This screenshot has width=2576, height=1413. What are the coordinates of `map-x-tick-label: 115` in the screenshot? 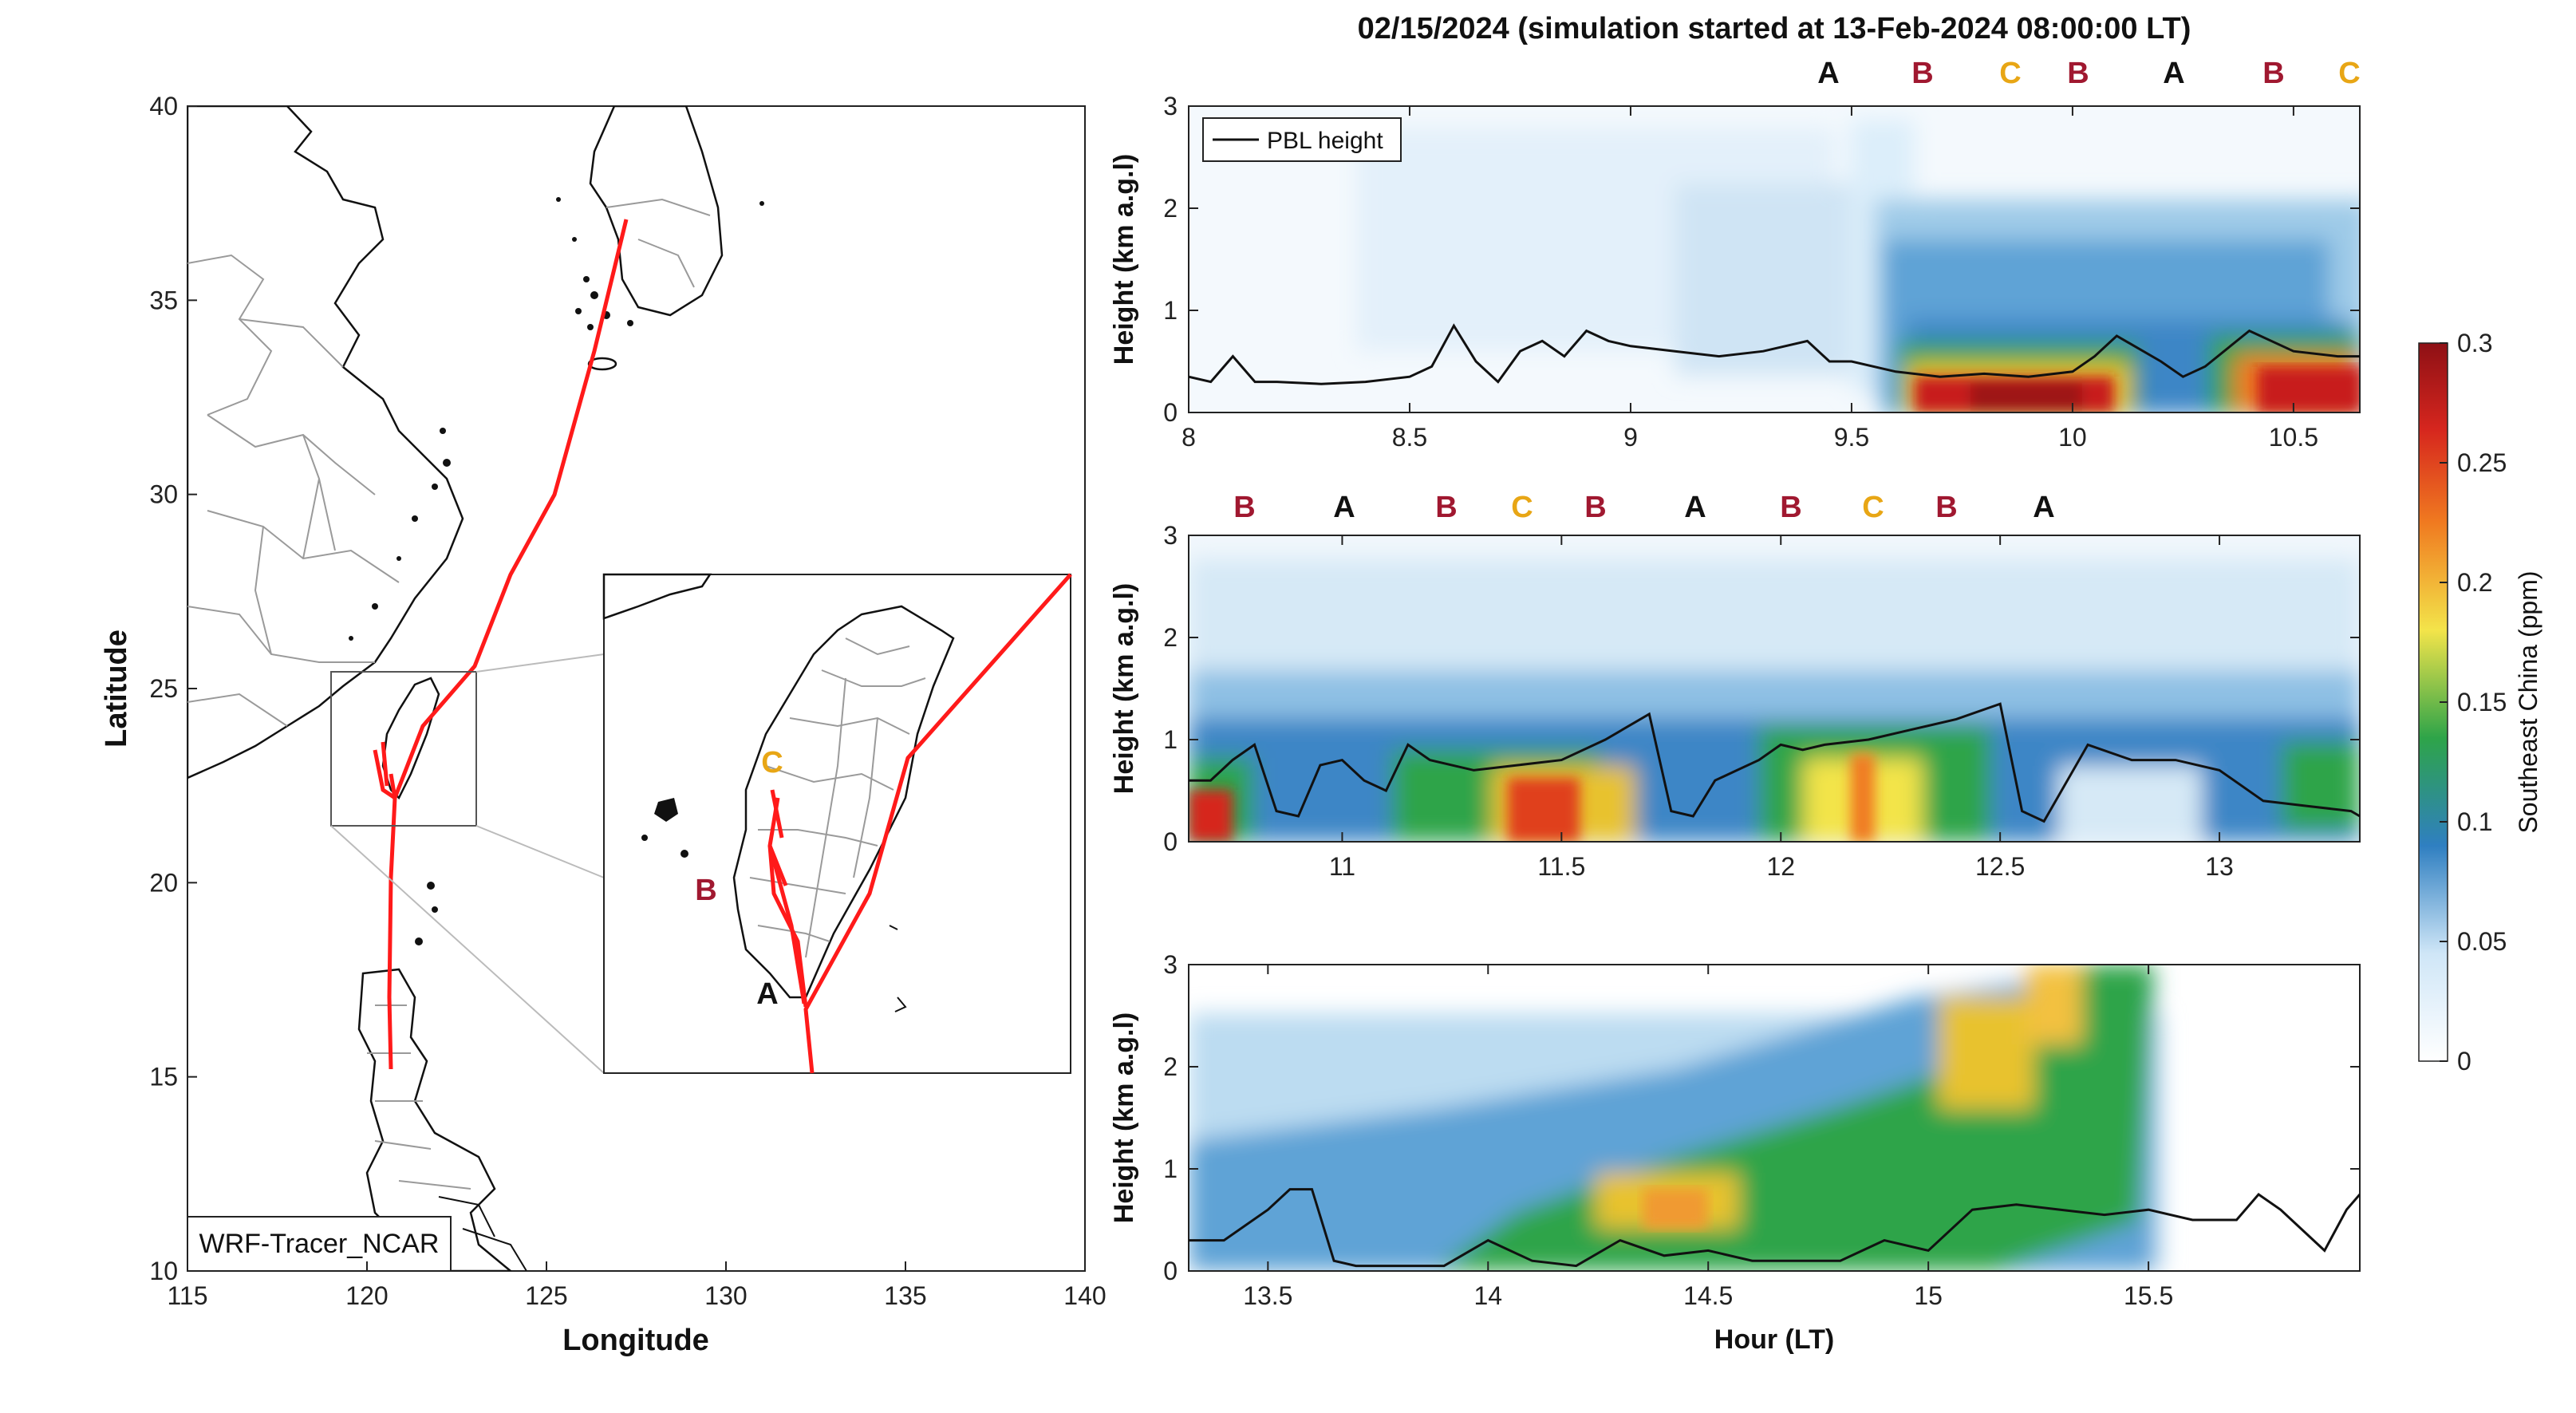 It's located at (187, 1295).